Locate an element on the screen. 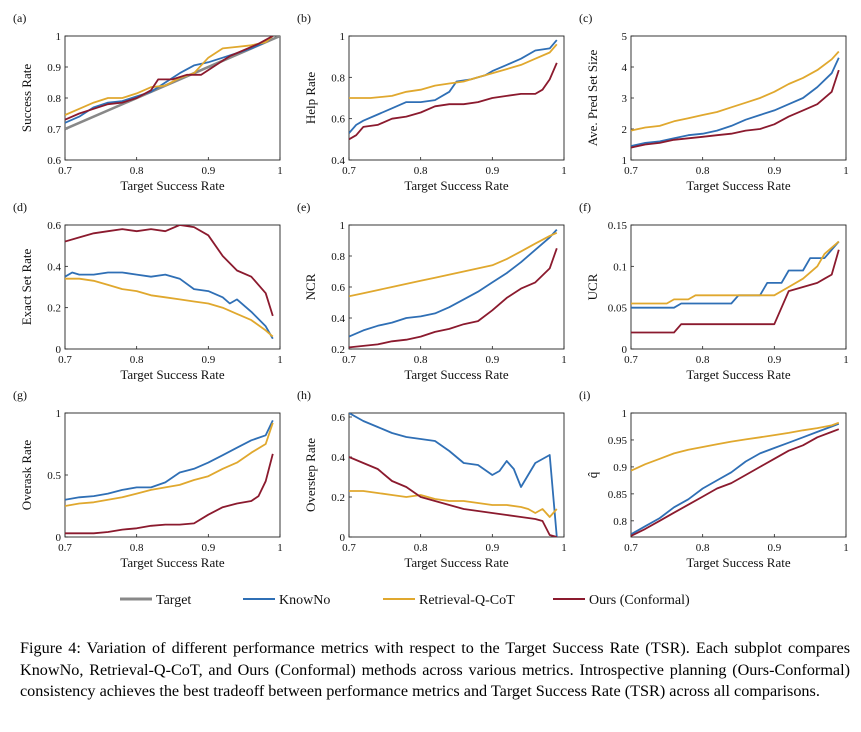 Image resolution: width=861 pixels, height=732 pixels. y-axis-label: NCR is located at coordinates (310, 286).